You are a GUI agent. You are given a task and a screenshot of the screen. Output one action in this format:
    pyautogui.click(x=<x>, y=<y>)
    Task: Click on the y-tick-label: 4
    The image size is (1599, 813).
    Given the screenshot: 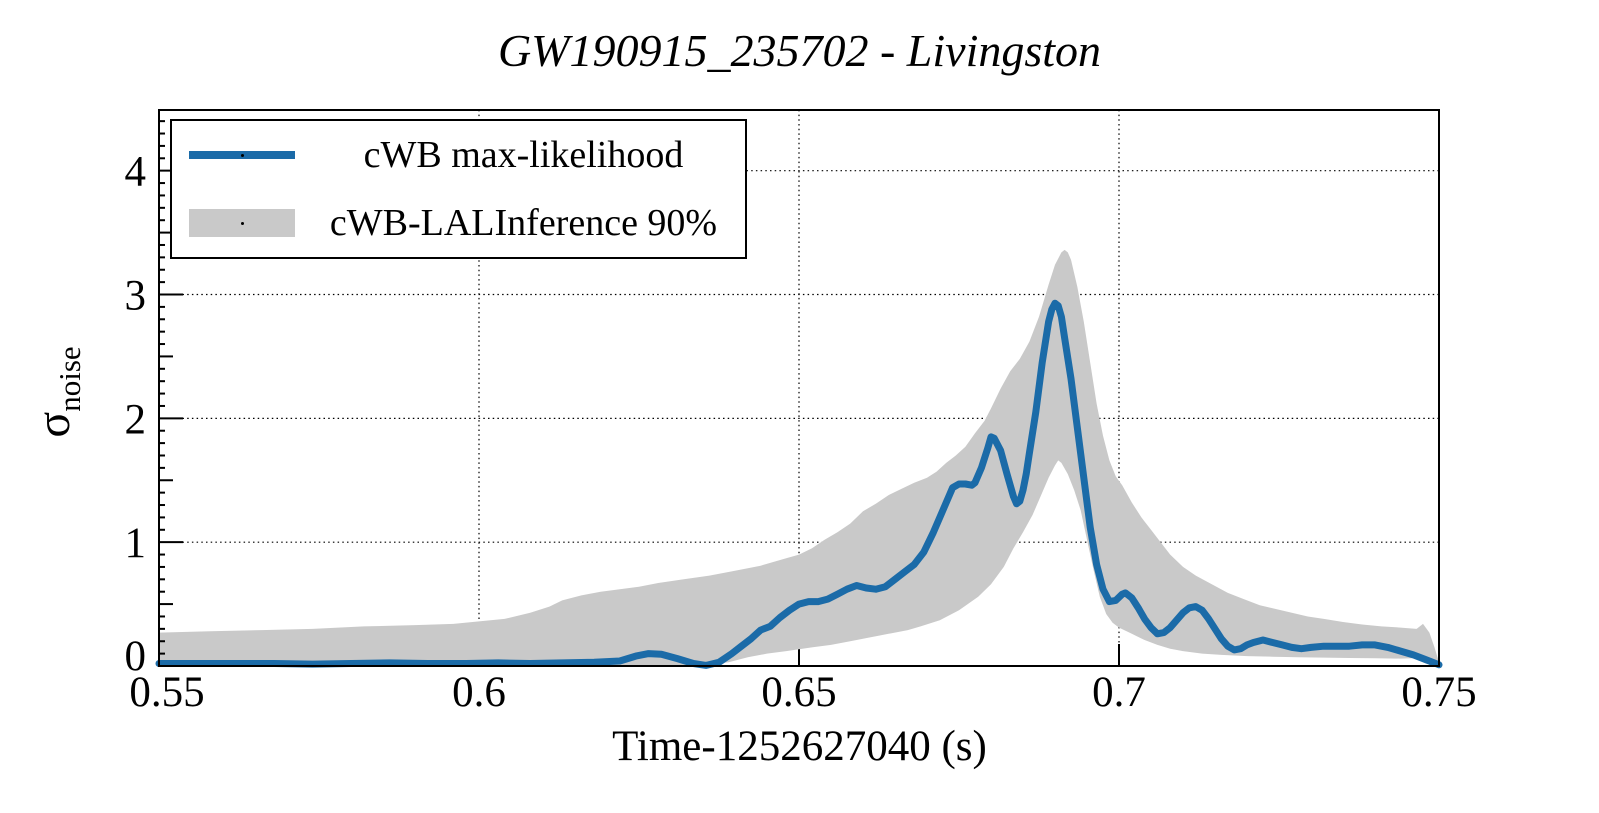 What is the action you would take?
    pyautogui.click(x=136, y=172)
    